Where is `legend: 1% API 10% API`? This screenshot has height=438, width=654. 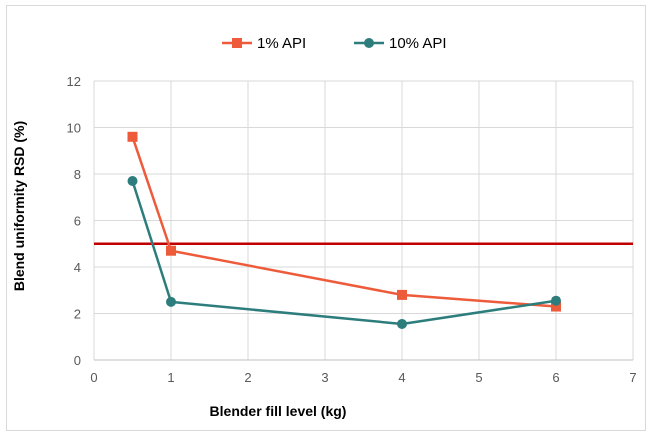 legend: 1% API 10% API is located at coordinates (334, 43).